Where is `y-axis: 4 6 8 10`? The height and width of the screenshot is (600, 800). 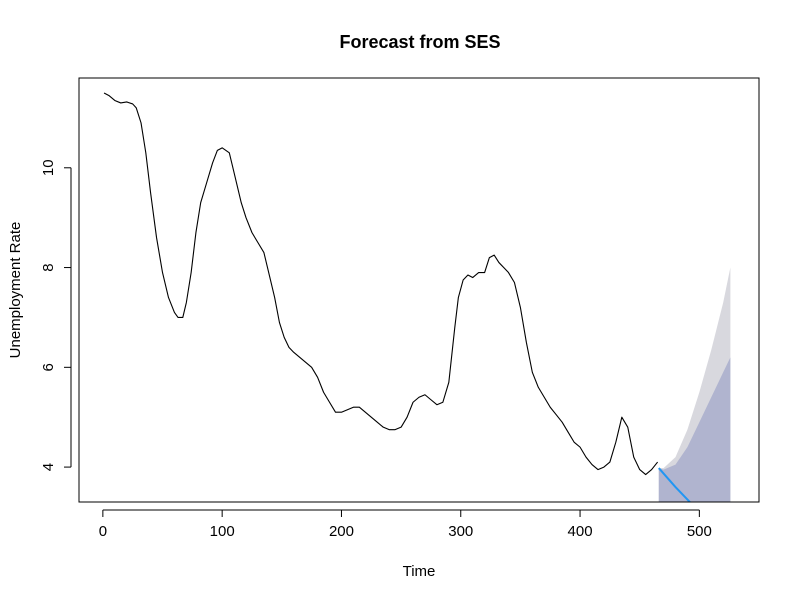 y-axis: 4 6 8 10 is located at coordinates (56, 315).